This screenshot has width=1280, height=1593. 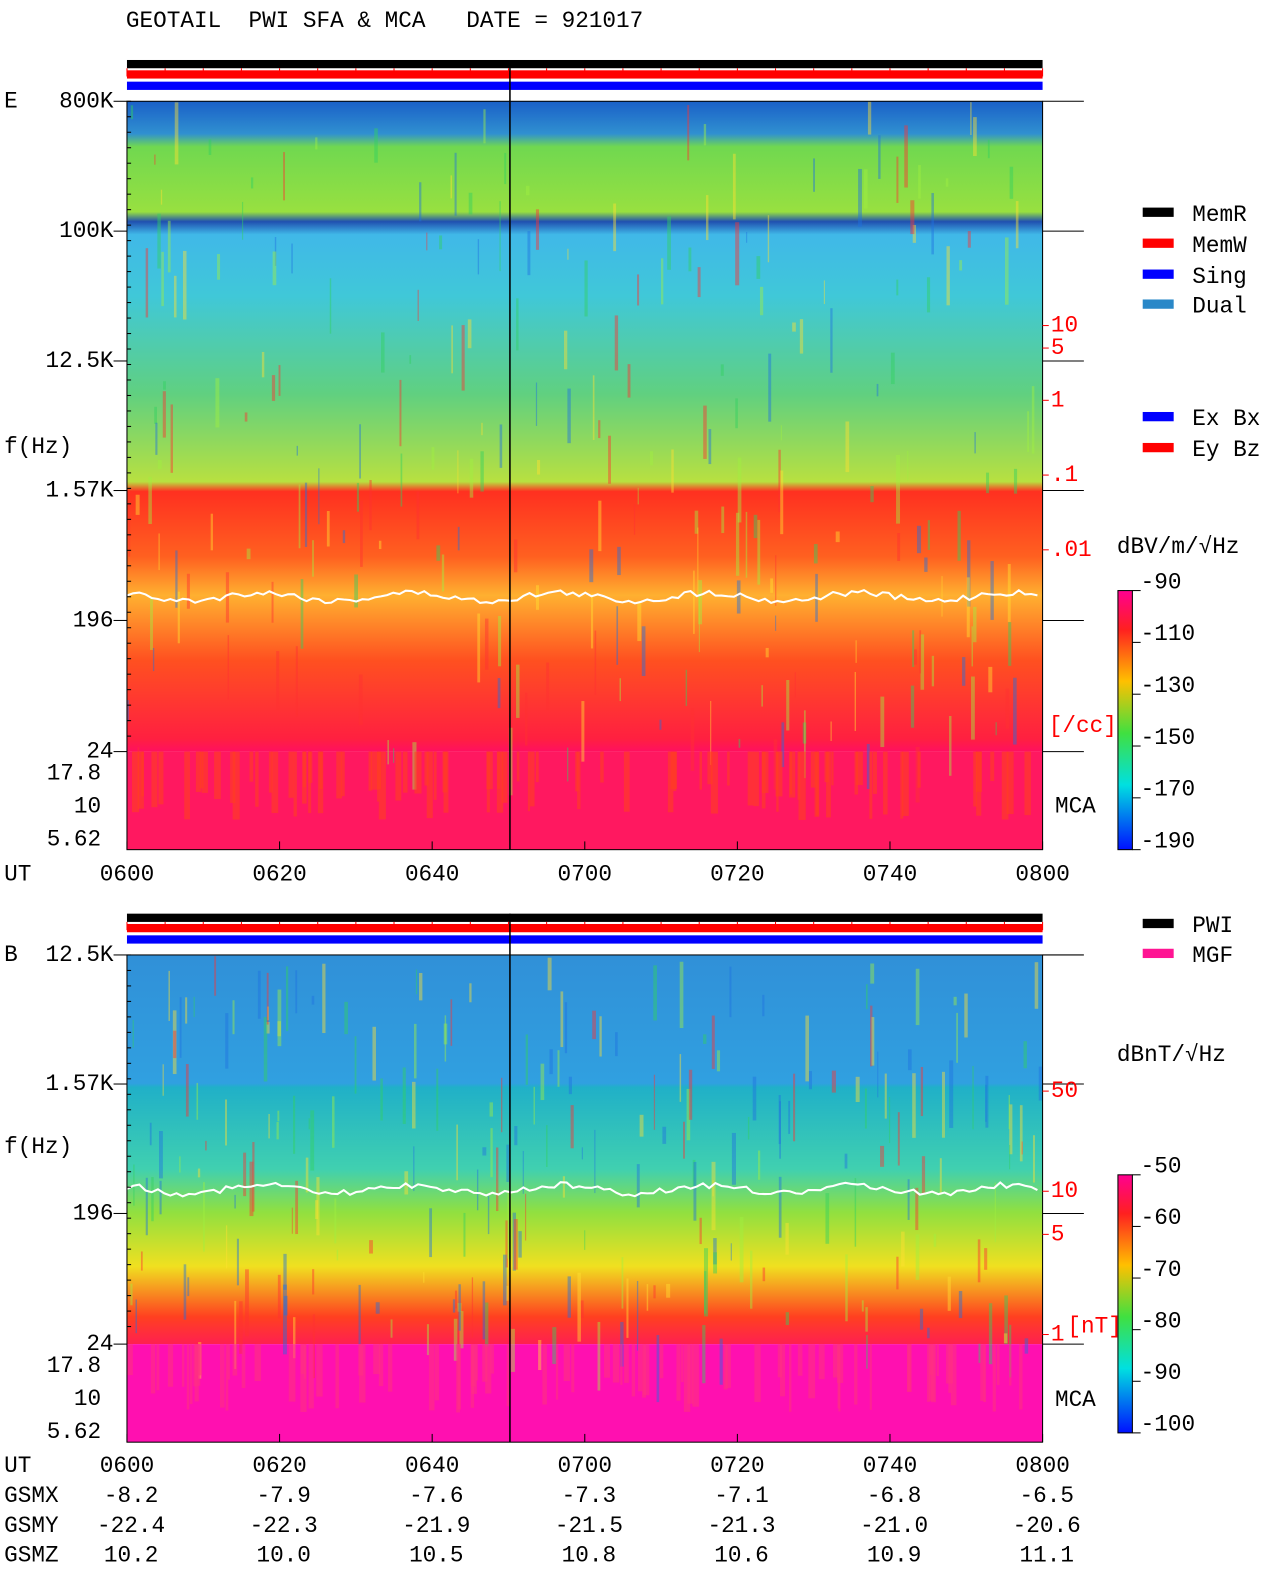 What do you see at coordinates (1125, 720) in the screenshot?
I see `colorbar` at bounding box center [1125, 720].